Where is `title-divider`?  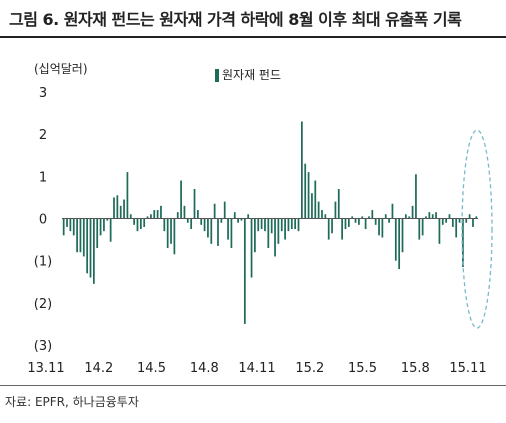 title-divider is located at coordinates (253, 37).